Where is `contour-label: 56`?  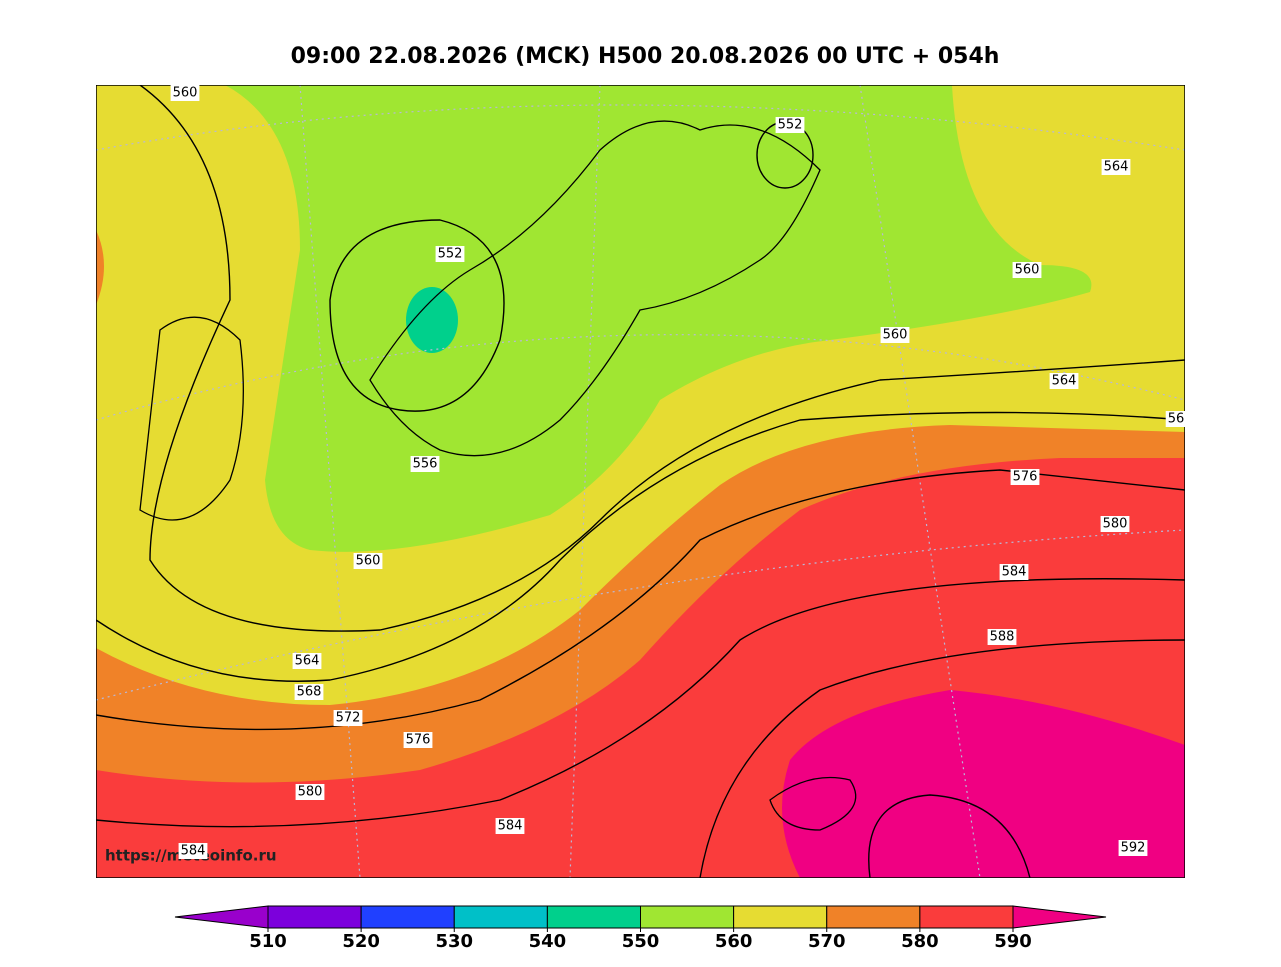
contour-label: 56 is located at coordinates (1176, 419).